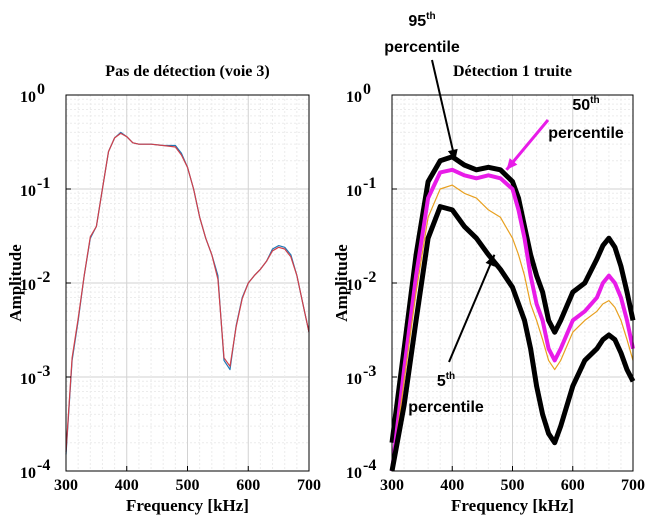 This screenshot has height=521, width=645. I want to click on annotation-2: 5th percentile, so click(452, 335).